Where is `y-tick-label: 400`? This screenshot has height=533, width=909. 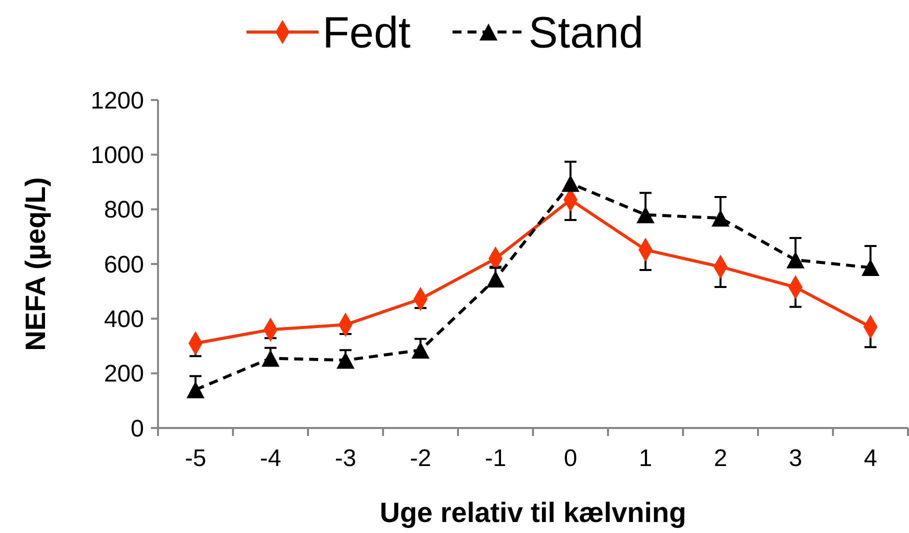 y-tick-label: 400 is located at coordinates (124, 320).